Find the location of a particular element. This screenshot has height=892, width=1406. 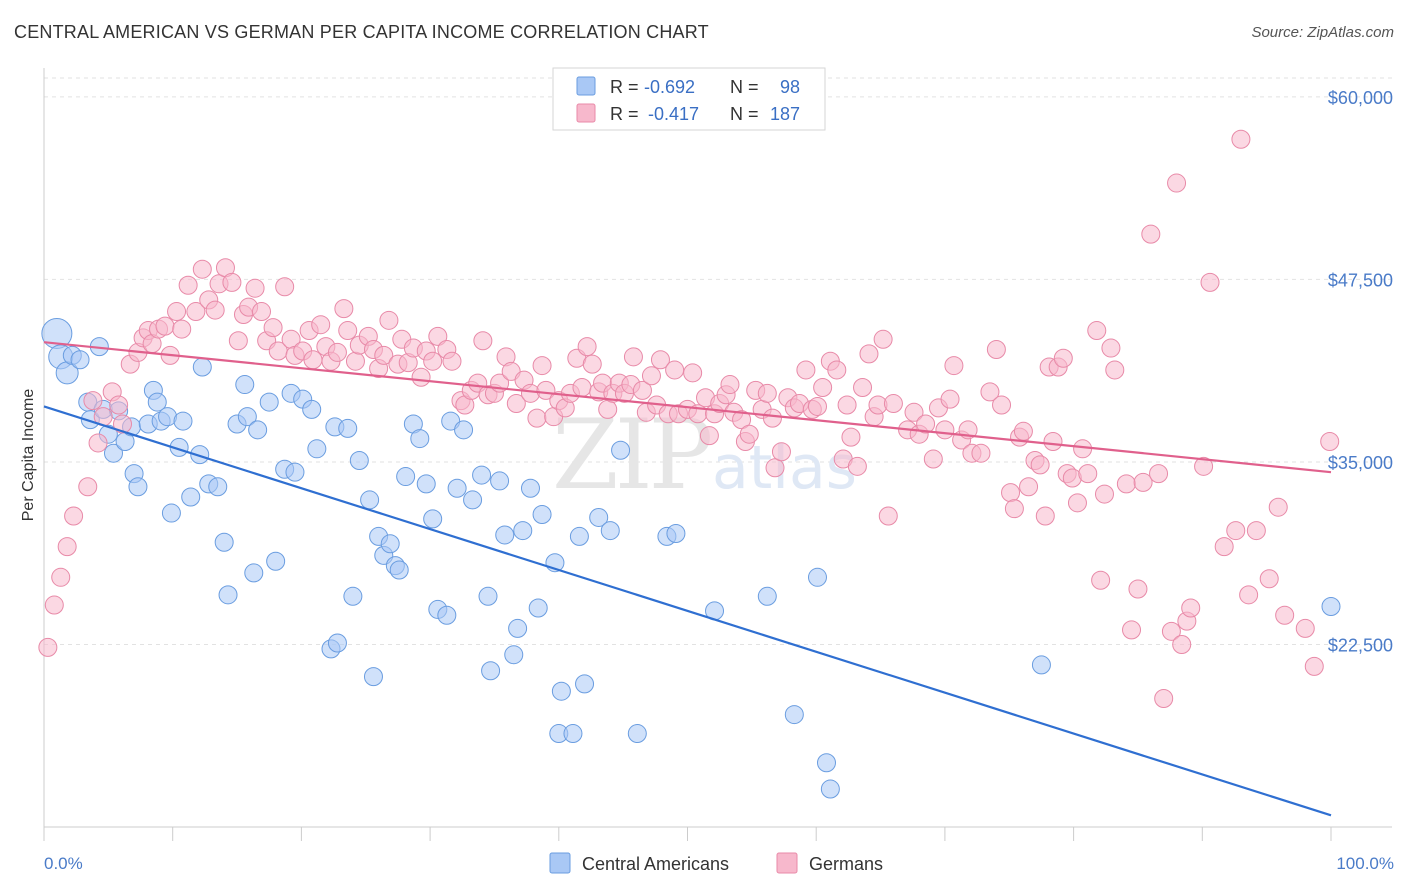

legend-r-value-1: -0.692 is located at coordinates (669, 87).